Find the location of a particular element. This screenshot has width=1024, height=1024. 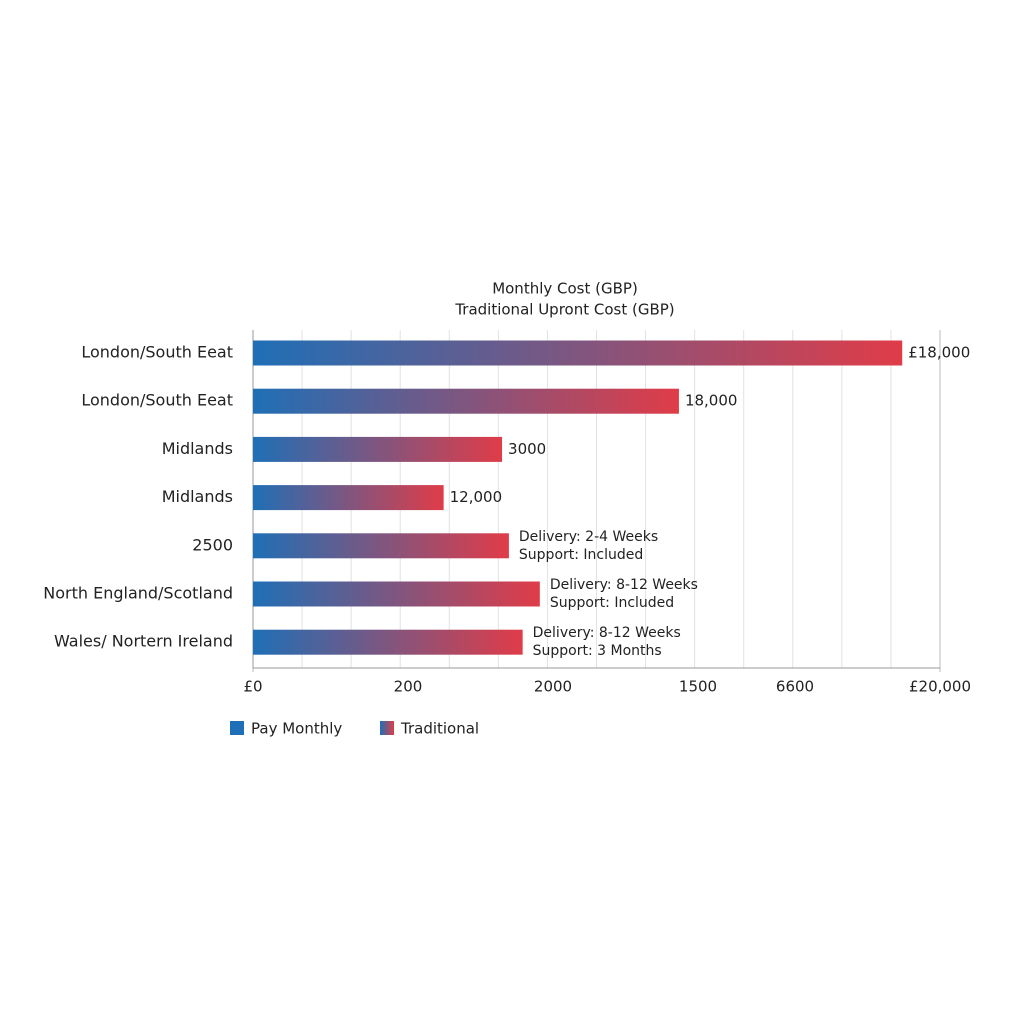

title-line: Monthly Cost (GBP) is located at coordinates (565, 289).